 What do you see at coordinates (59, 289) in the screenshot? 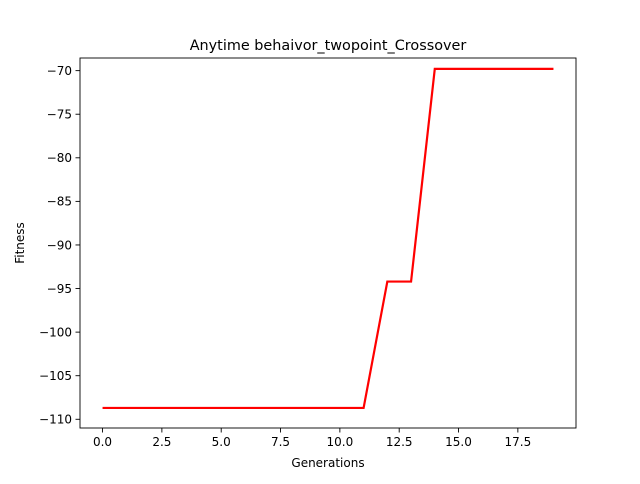
I see `y-tick-label: −95` at bounding box center [59, 289].